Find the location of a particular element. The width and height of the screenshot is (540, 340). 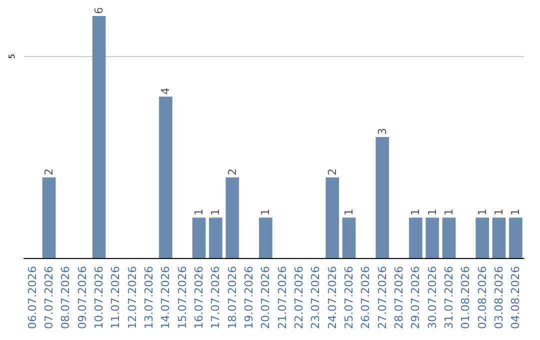

x-tick-label: 11.07.2026 is located at coordinates (115, 298).